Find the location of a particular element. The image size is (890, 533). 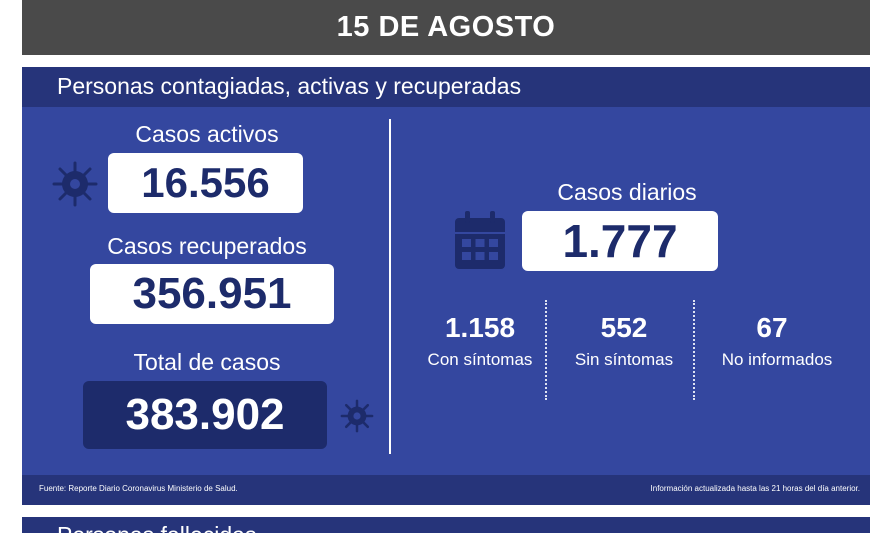

date-header: 15 DE AGOSTO is located at coordinates (446, 27).